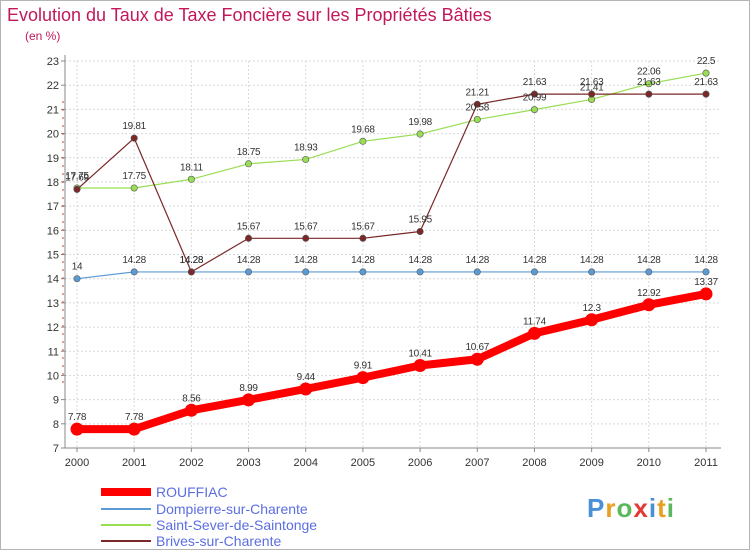 The image size is (750, 551). Describe the element at coordinates (218, 541) in the screenshot. I see `legend-label: Brives-sur-Charente` at that location.